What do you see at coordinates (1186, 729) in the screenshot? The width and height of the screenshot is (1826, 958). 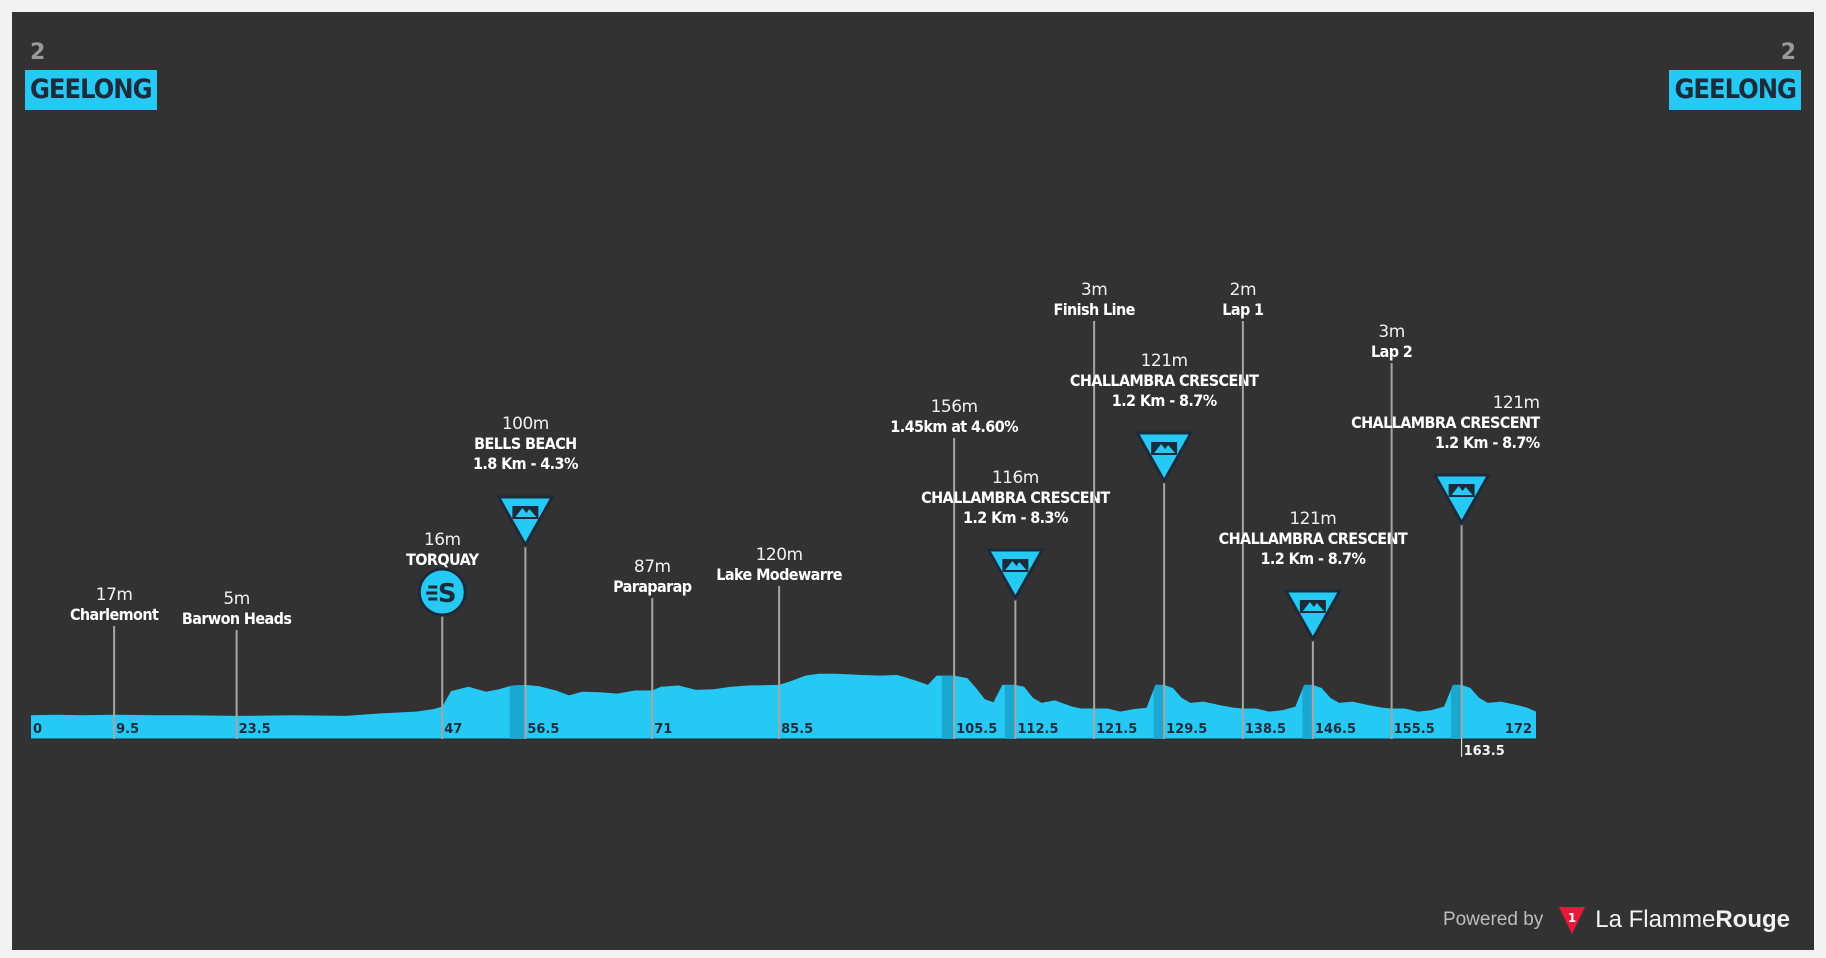 I see `x-tick-label: 129.5` at bounding box center [1186, 729].